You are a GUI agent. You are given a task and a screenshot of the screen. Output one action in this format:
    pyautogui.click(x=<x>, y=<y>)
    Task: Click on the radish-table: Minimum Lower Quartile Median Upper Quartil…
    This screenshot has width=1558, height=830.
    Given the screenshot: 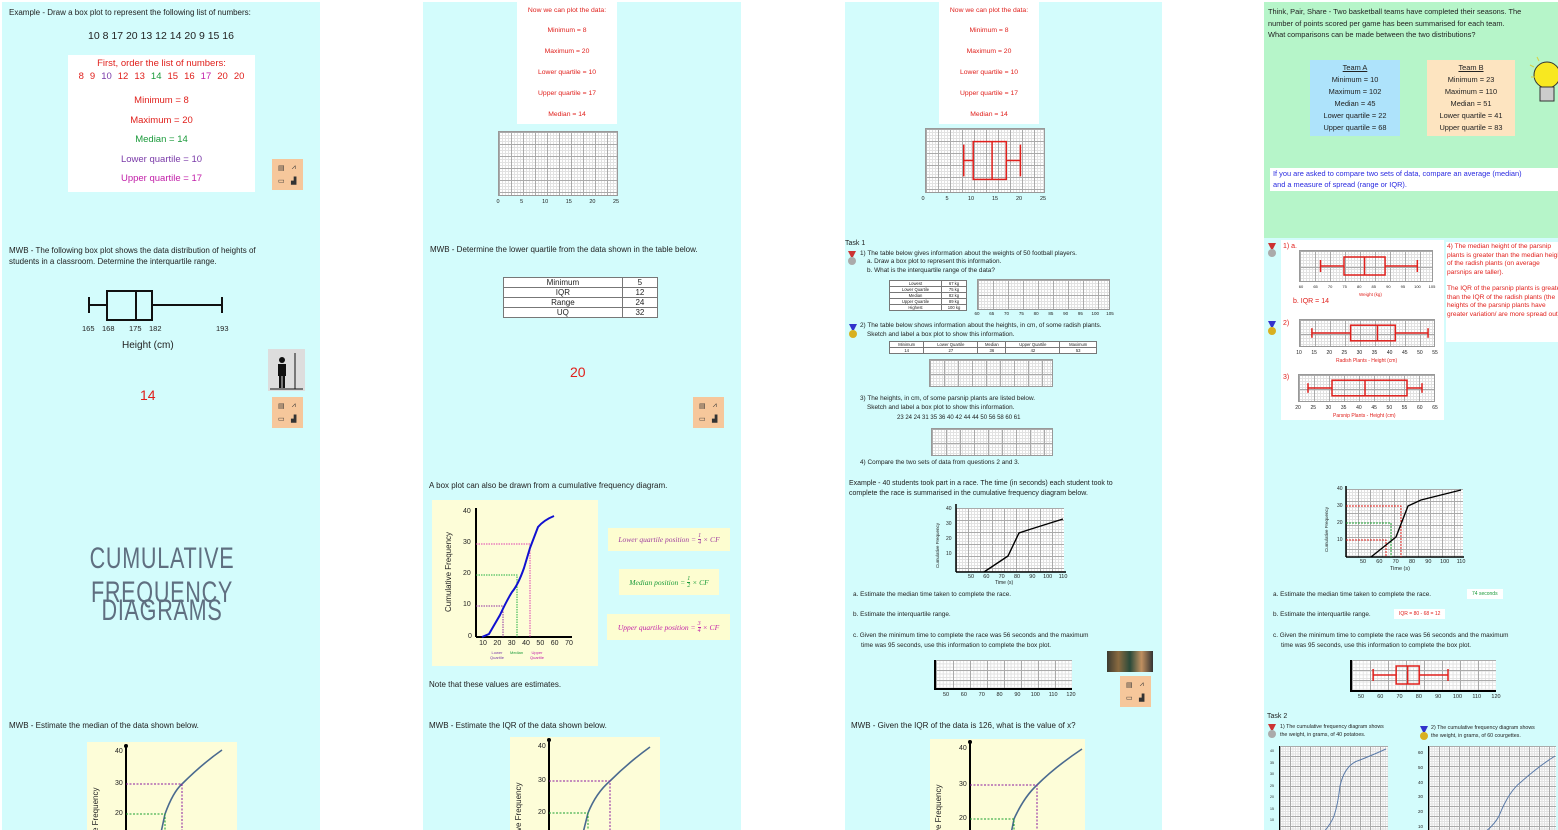 What is the action you would take?
    pyautogui.click(x=992, y=347)
    